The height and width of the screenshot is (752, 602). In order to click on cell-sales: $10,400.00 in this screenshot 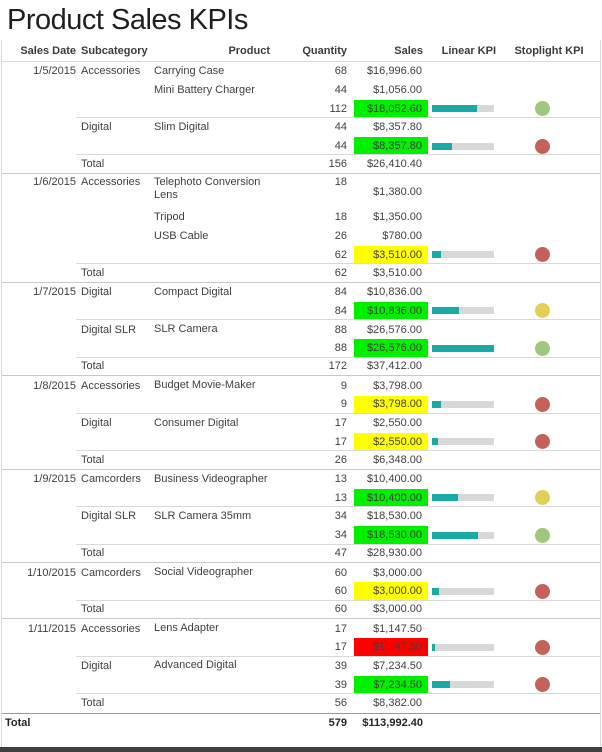, I will do `click(388, 497)`.